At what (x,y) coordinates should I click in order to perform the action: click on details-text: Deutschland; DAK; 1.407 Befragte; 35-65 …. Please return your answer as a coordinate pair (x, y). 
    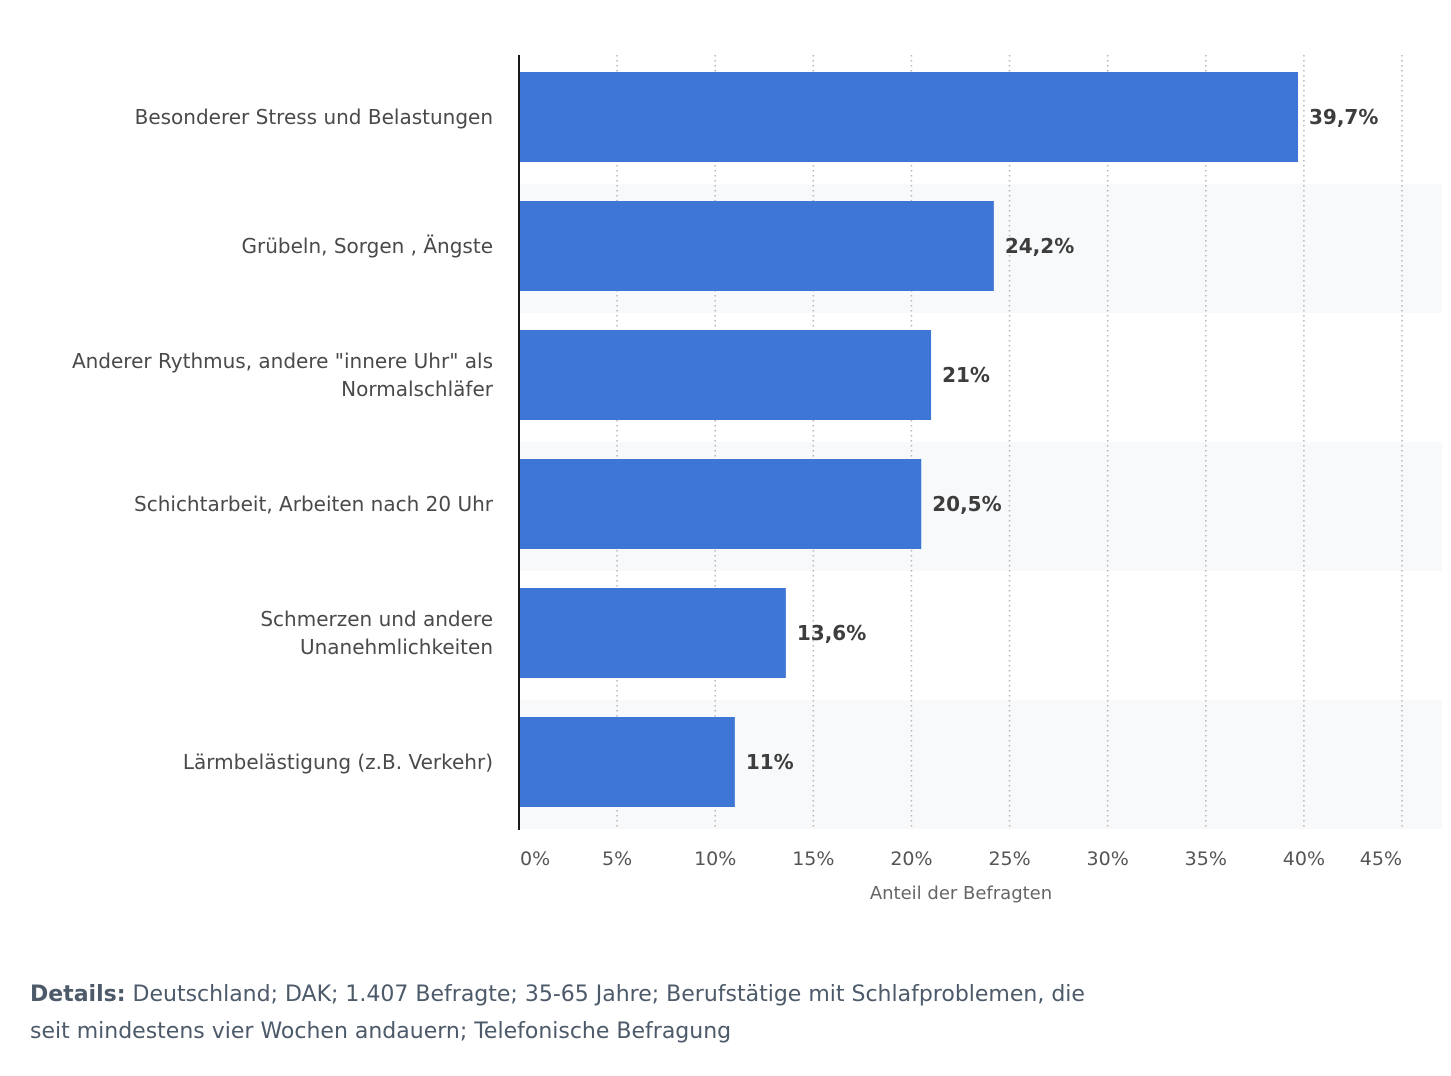
    Looking at the image, I should click on (557, 1013).